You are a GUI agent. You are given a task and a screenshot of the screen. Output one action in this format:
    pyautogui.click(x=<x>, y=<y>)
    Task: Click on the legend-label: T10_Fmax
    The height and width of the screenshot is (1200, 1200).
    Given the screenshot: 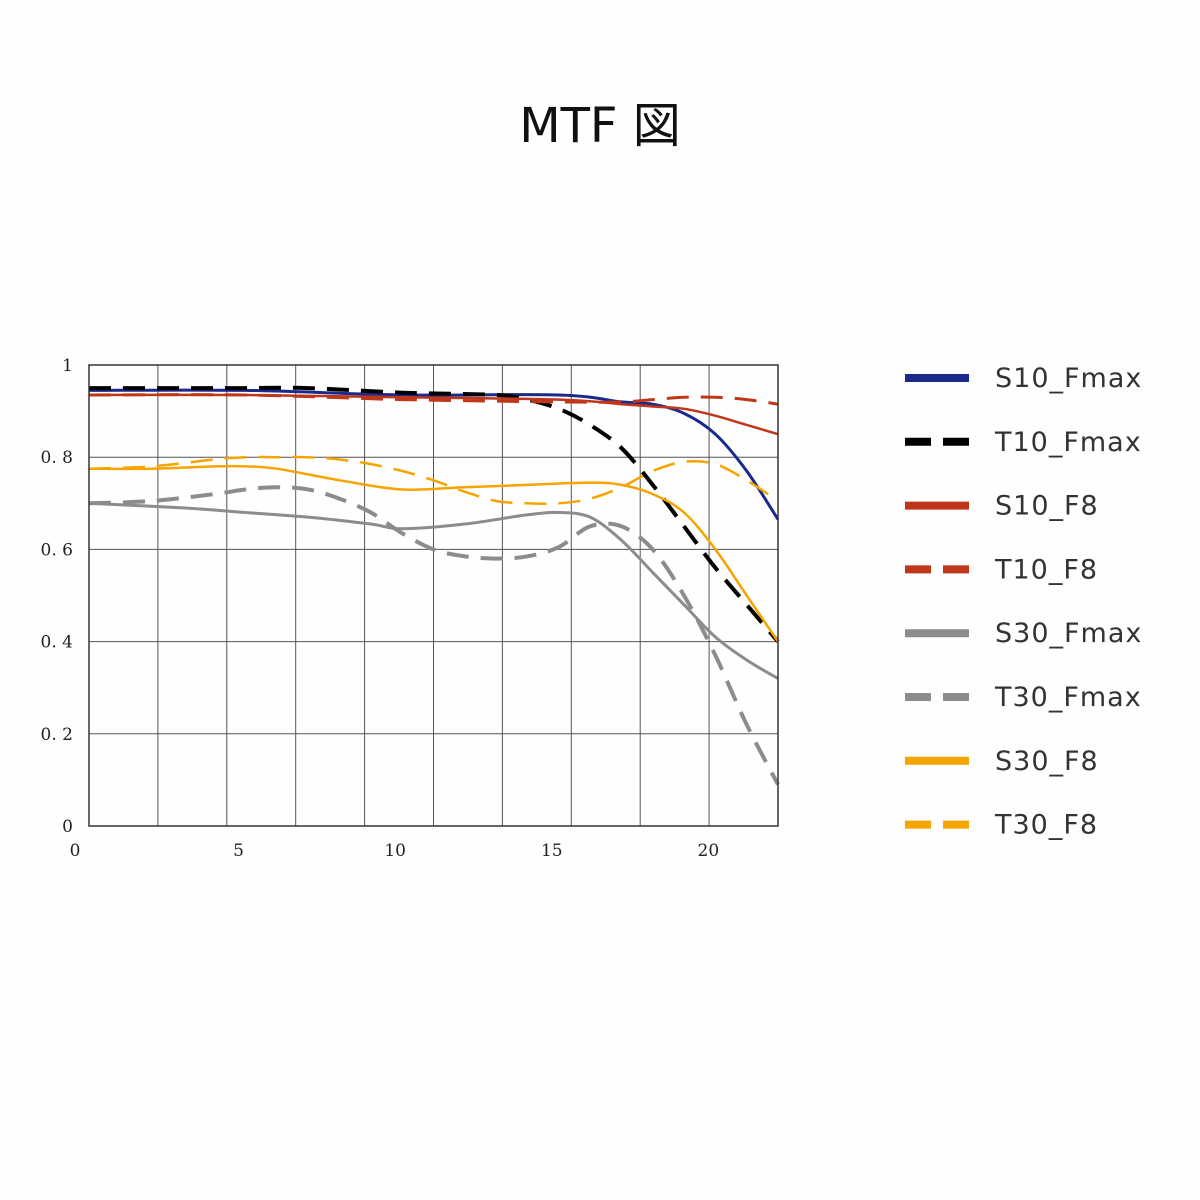 What is the action you would take?
    pyautogui.click(x=1068, y=442)
    